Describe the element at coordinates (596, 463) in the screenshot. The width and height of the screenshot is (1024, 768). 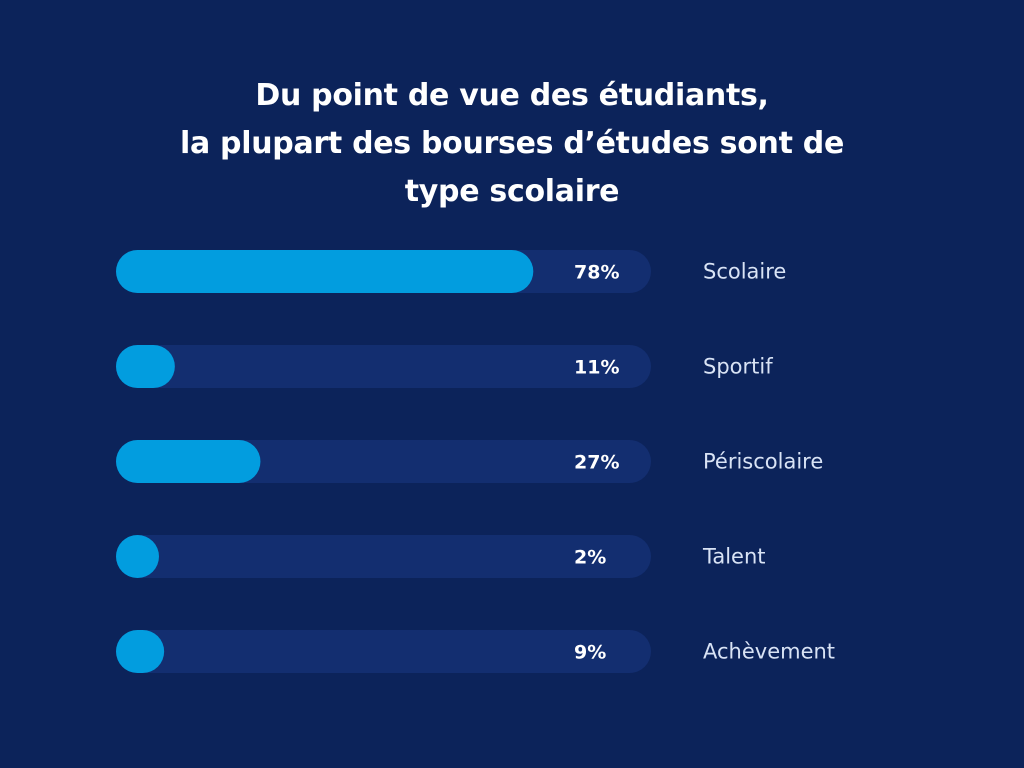
I see `value-label-periscolaire: 27%` at that location.